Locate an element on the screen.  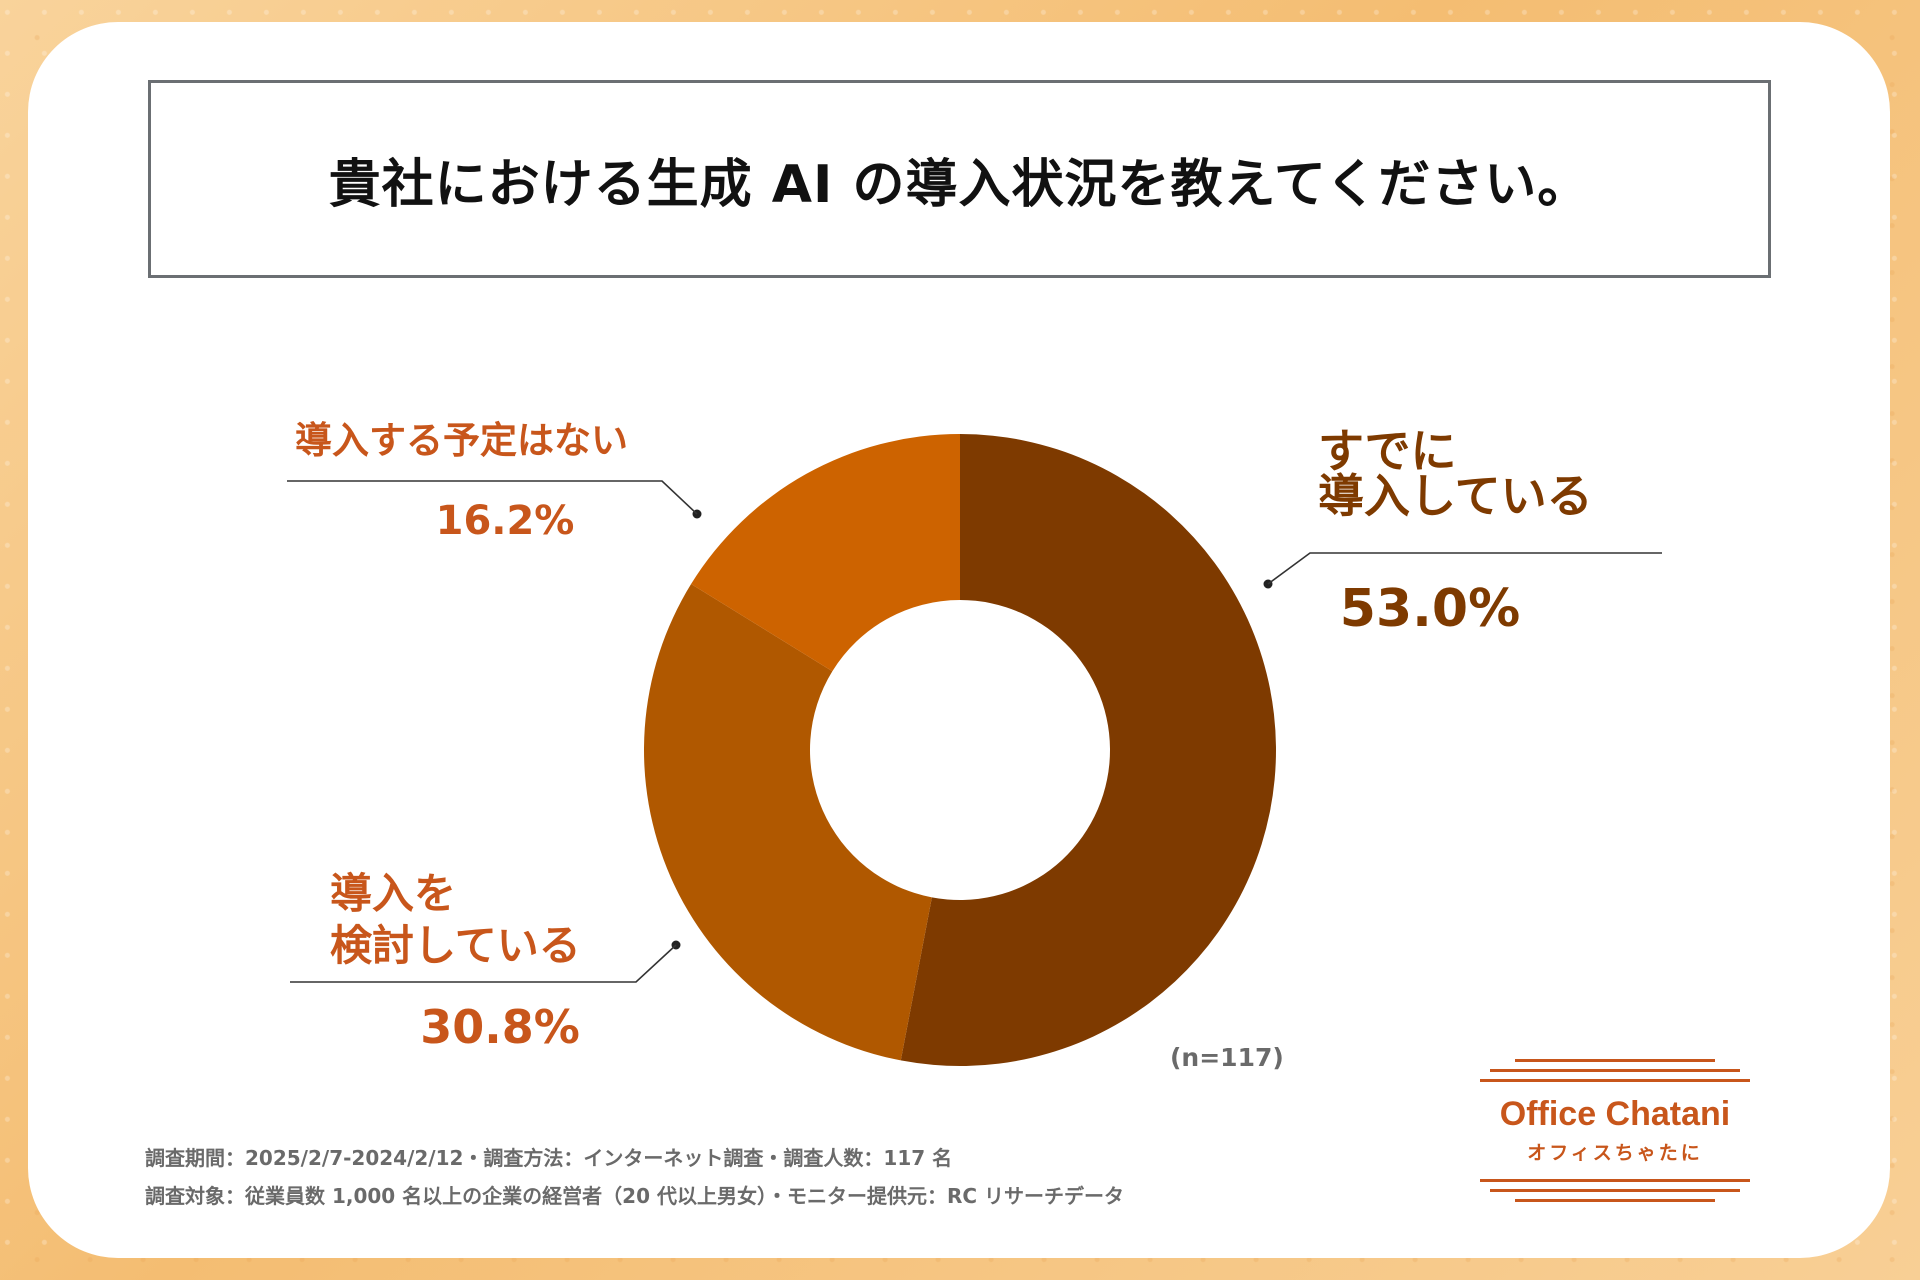
slice-value-label-3: 16.2% is located at coordinates (505, 521).